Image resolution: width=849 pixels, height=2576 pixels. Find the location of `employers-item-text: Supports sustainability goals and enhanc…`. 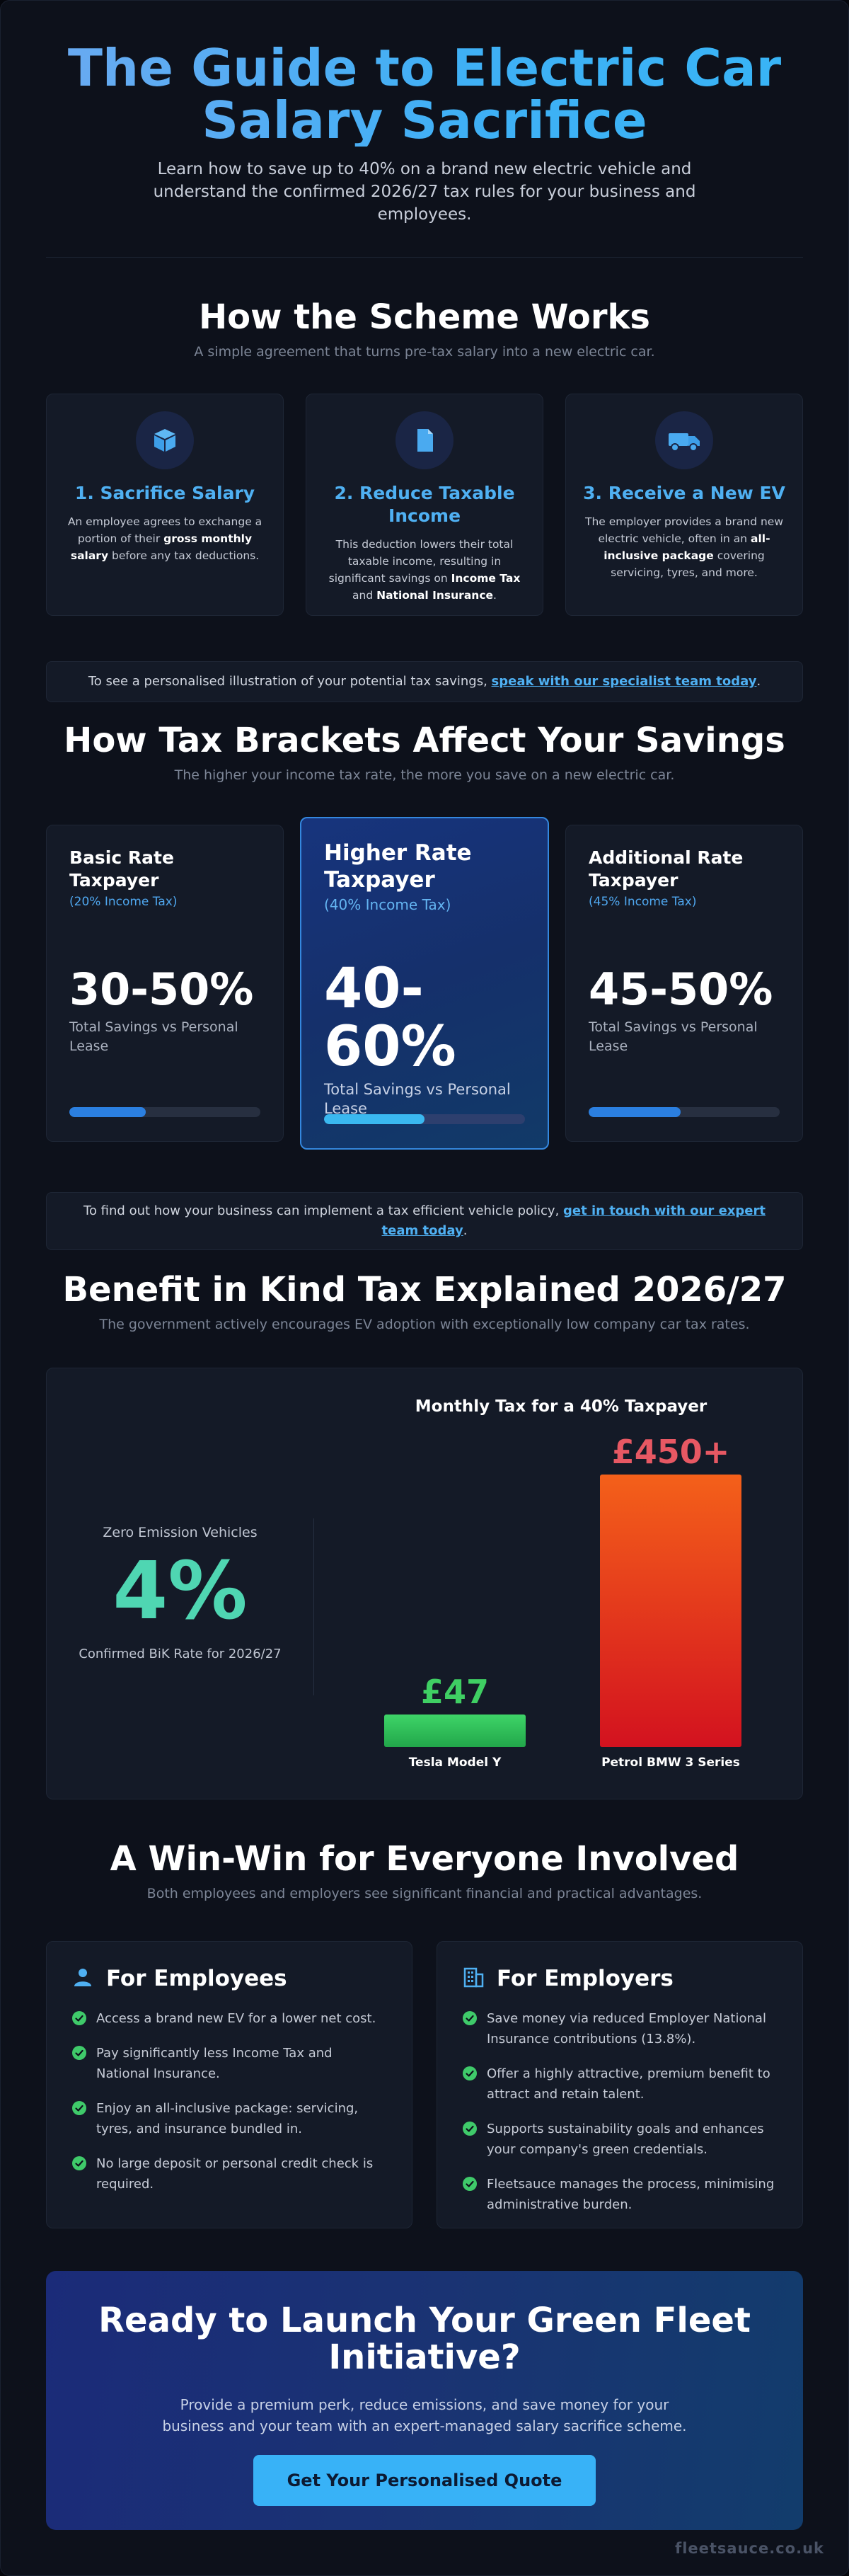

employers-item-text: Supports sustainability goals and enhanc… is located at coordinates (626, 2139).